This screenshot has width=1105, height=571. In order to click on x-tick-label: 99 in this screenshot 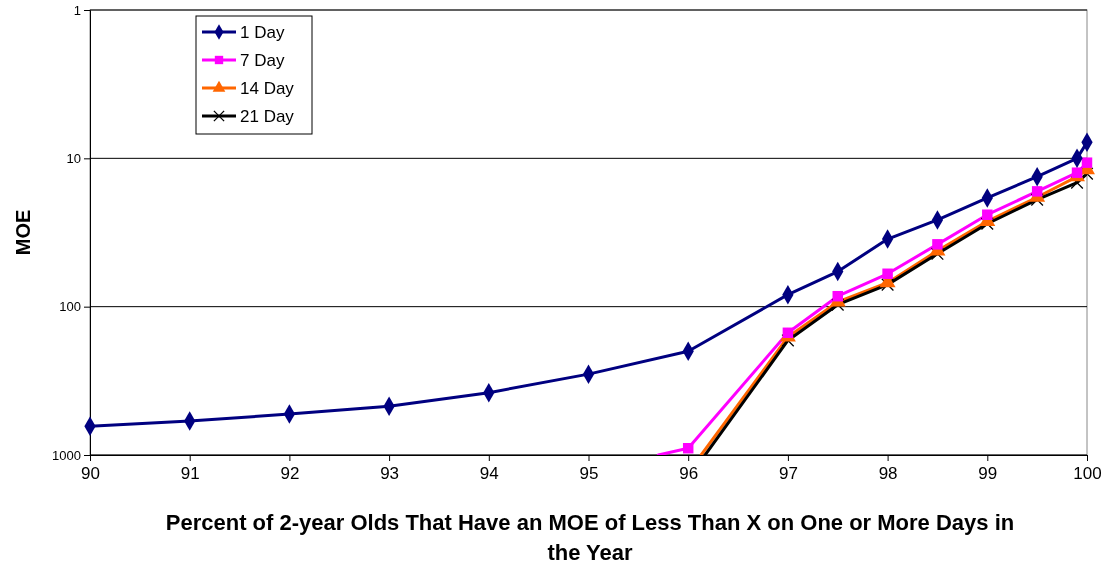, I will do `click(988, 474)`.